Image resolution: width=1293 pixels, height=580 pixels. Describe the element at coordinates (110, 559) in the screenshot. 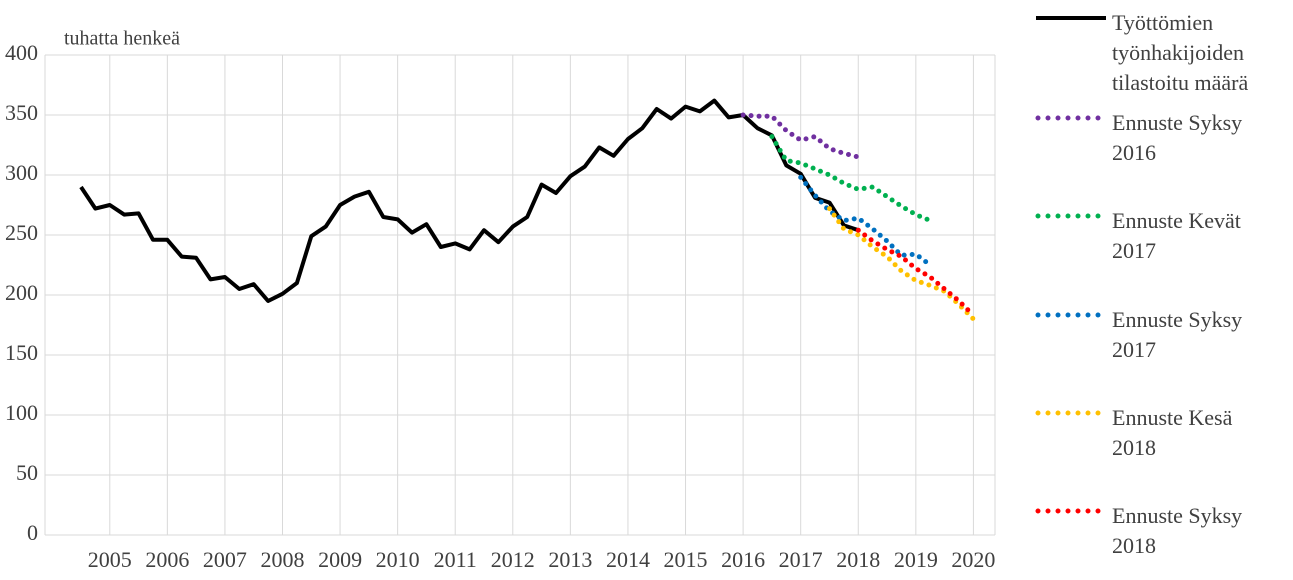

I see `x-tick-label: 2005` at that location.